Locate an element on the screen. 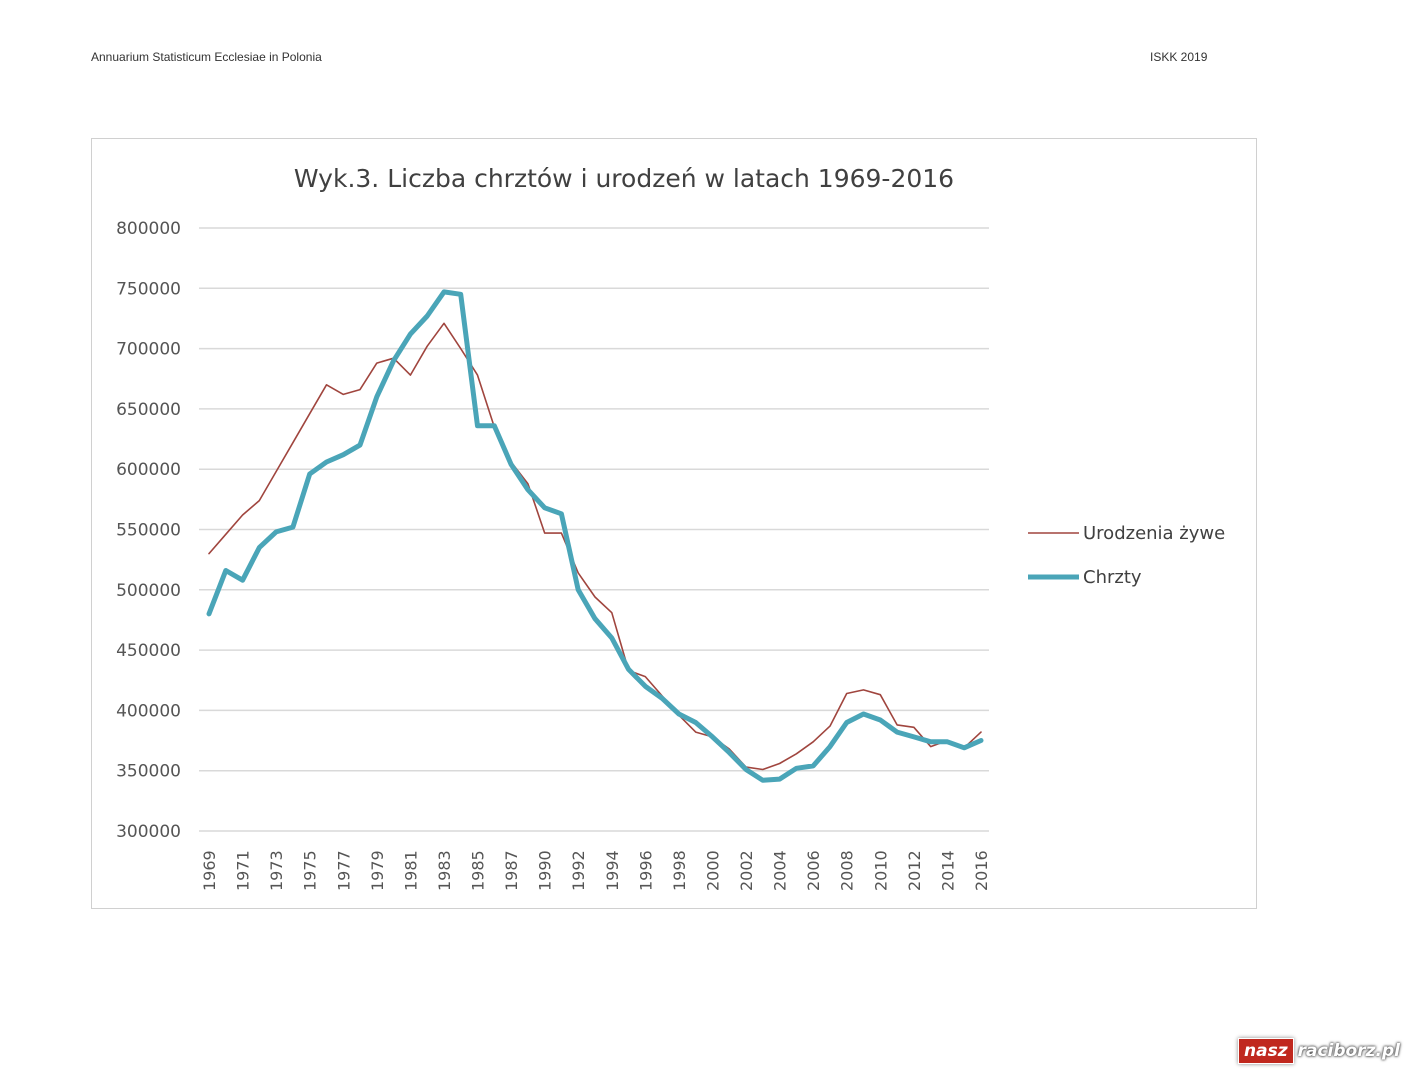 The height and width of the screenshot is (1080, 1404). x-tick-label: 1994 is located at coordinates (612, 870).